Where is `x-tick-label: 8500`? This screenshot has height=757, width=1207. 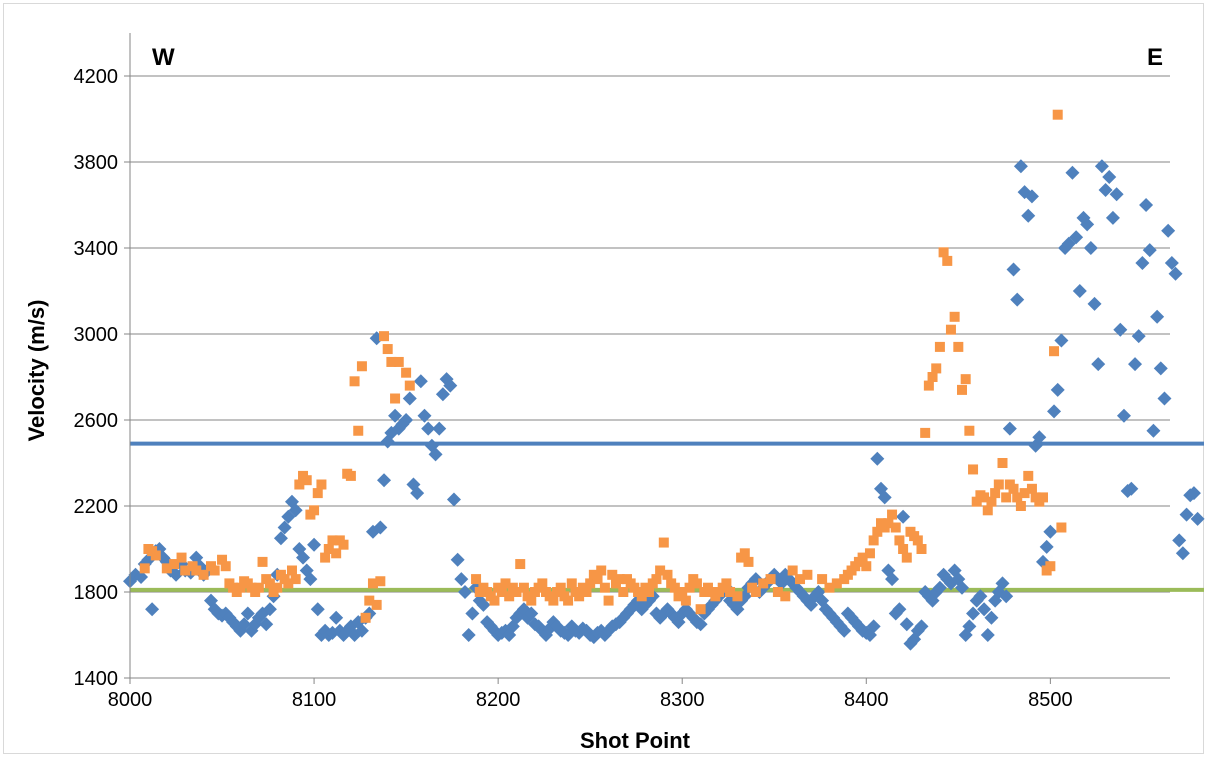 x-tick-label: 8500 is located at coordinates (1050, 700).